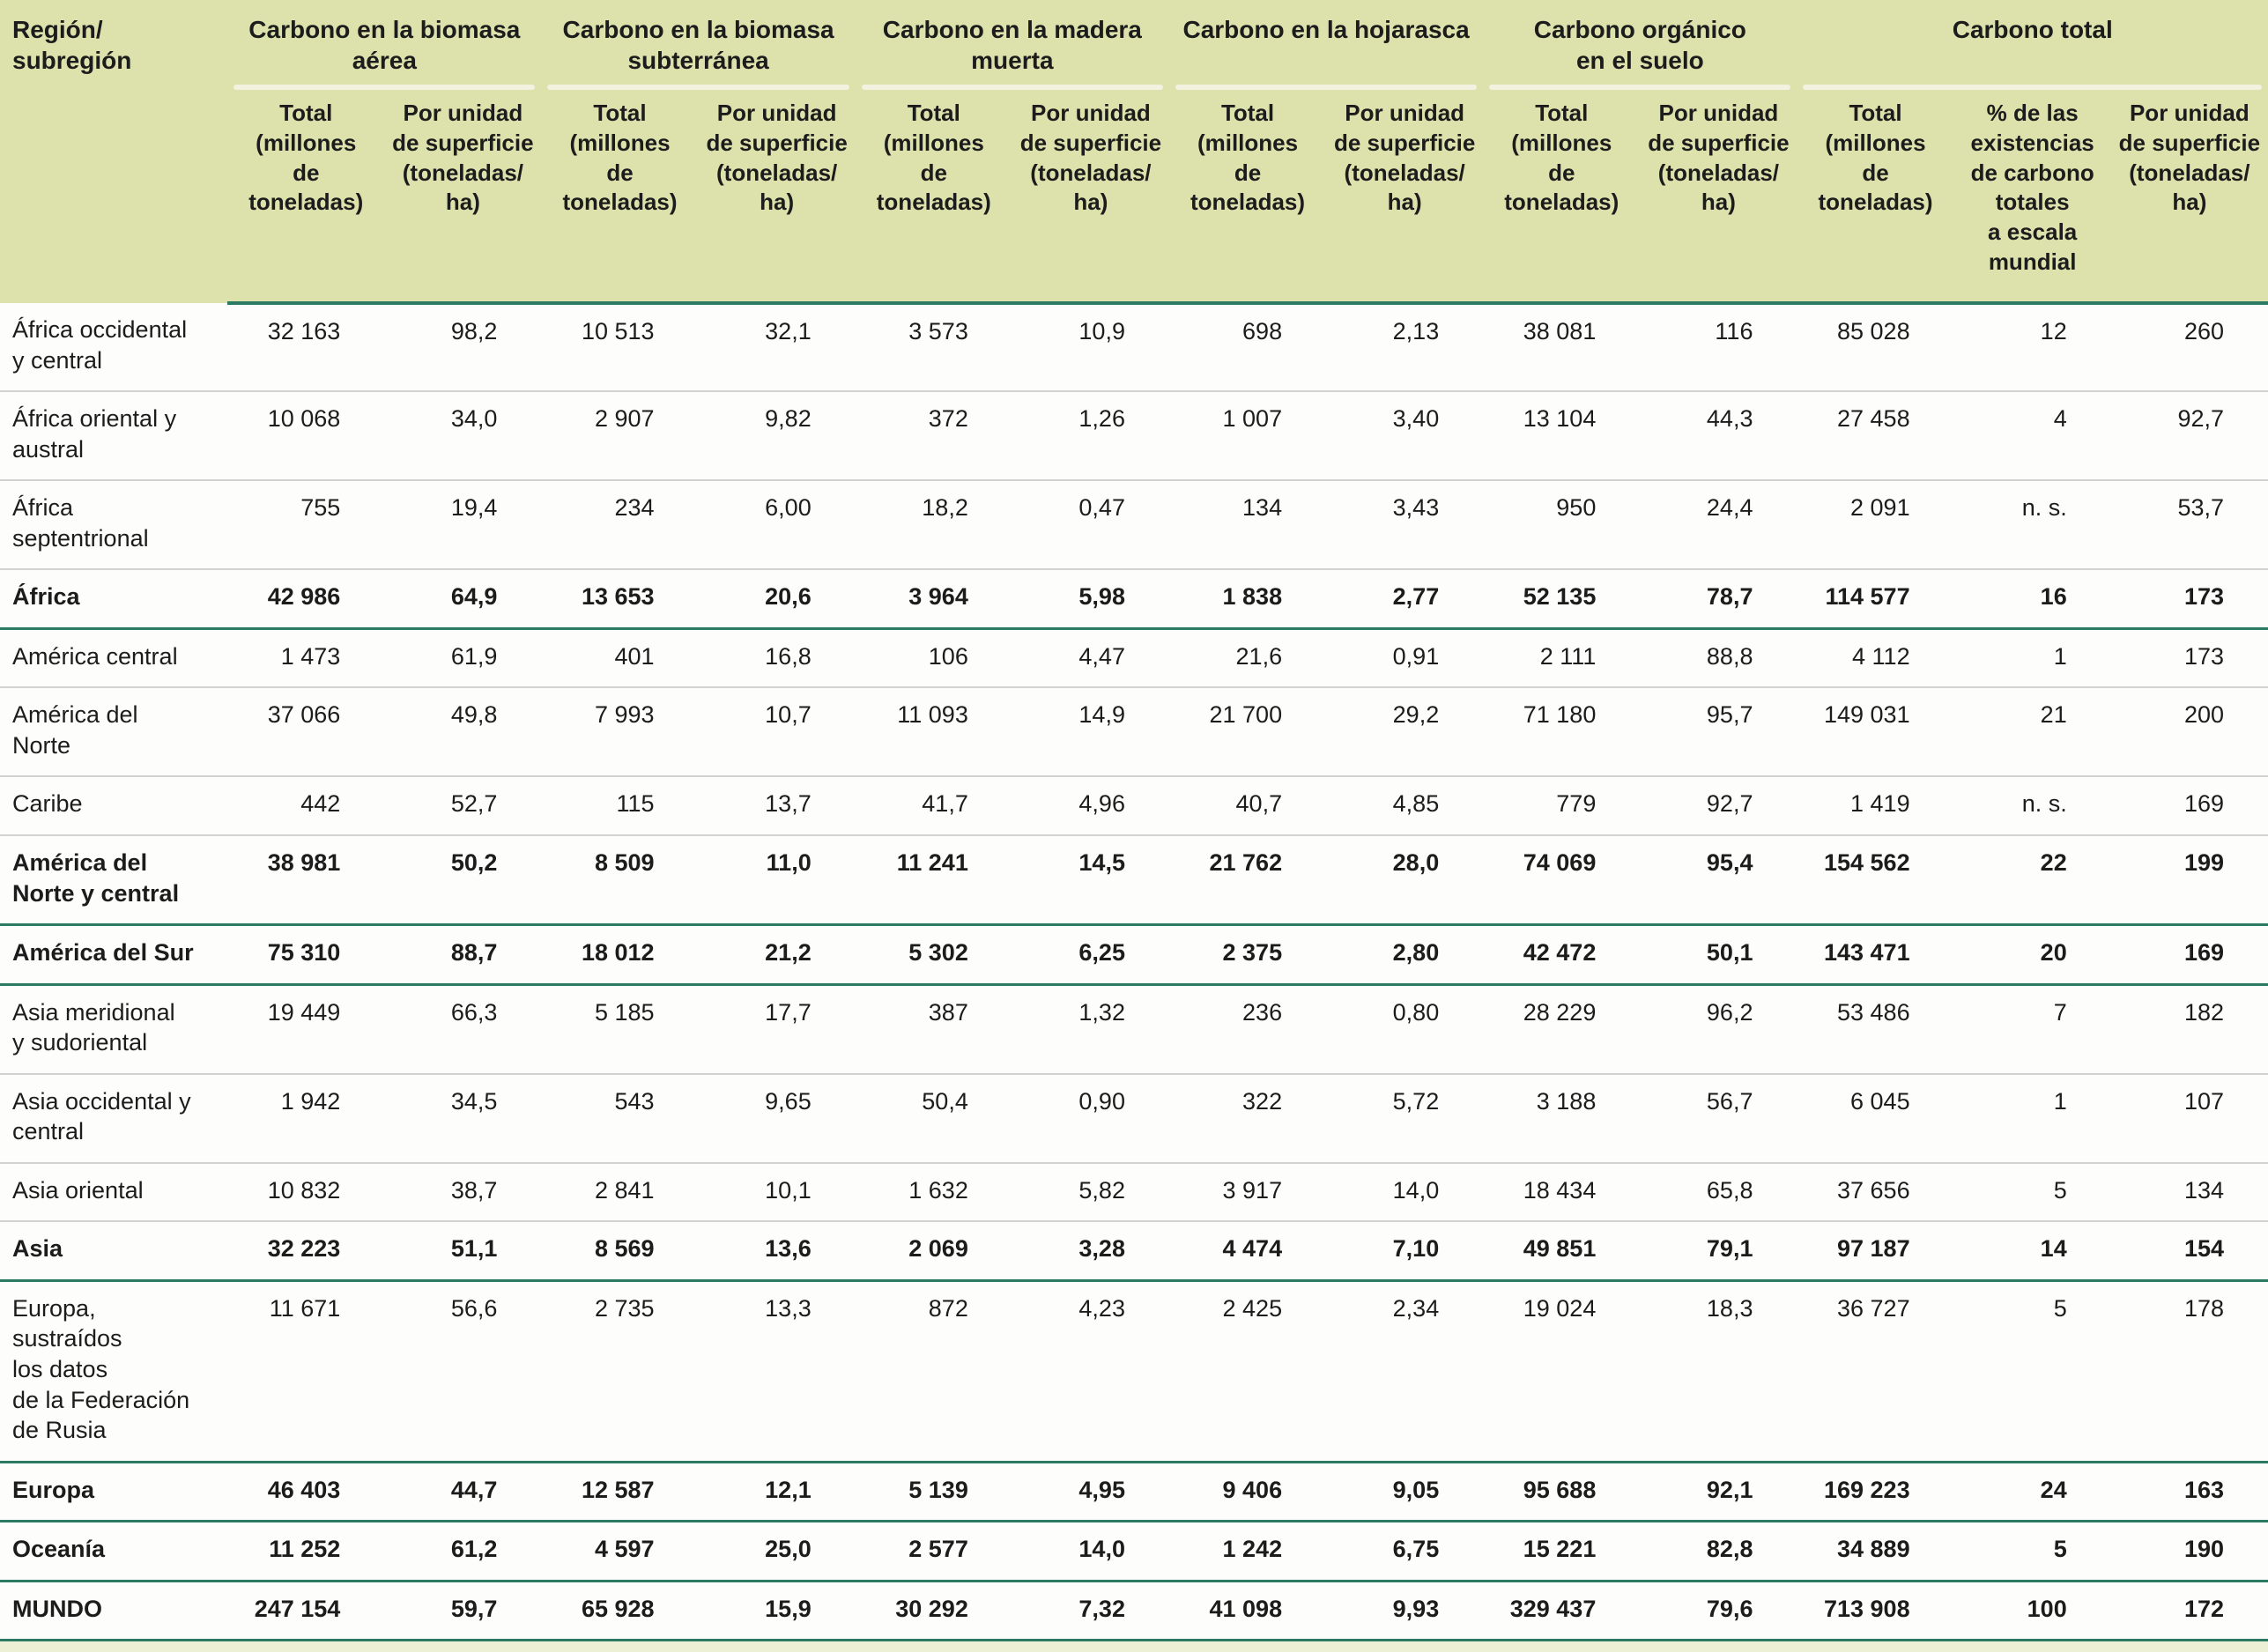 This screenshot has width=2268, height=1652. What do you see at coordinates (934, 1551) in the screenshot?
I see `value-cell: 2 577` at bounding box center [934, 1551].